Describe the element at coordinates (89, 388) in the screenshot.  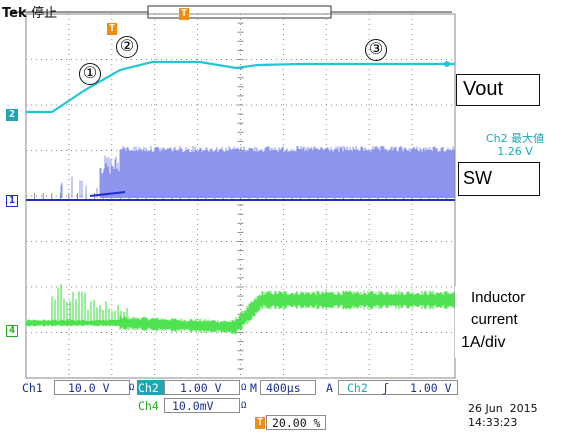
I see `ch1-scale: 10.0 V` at that location.